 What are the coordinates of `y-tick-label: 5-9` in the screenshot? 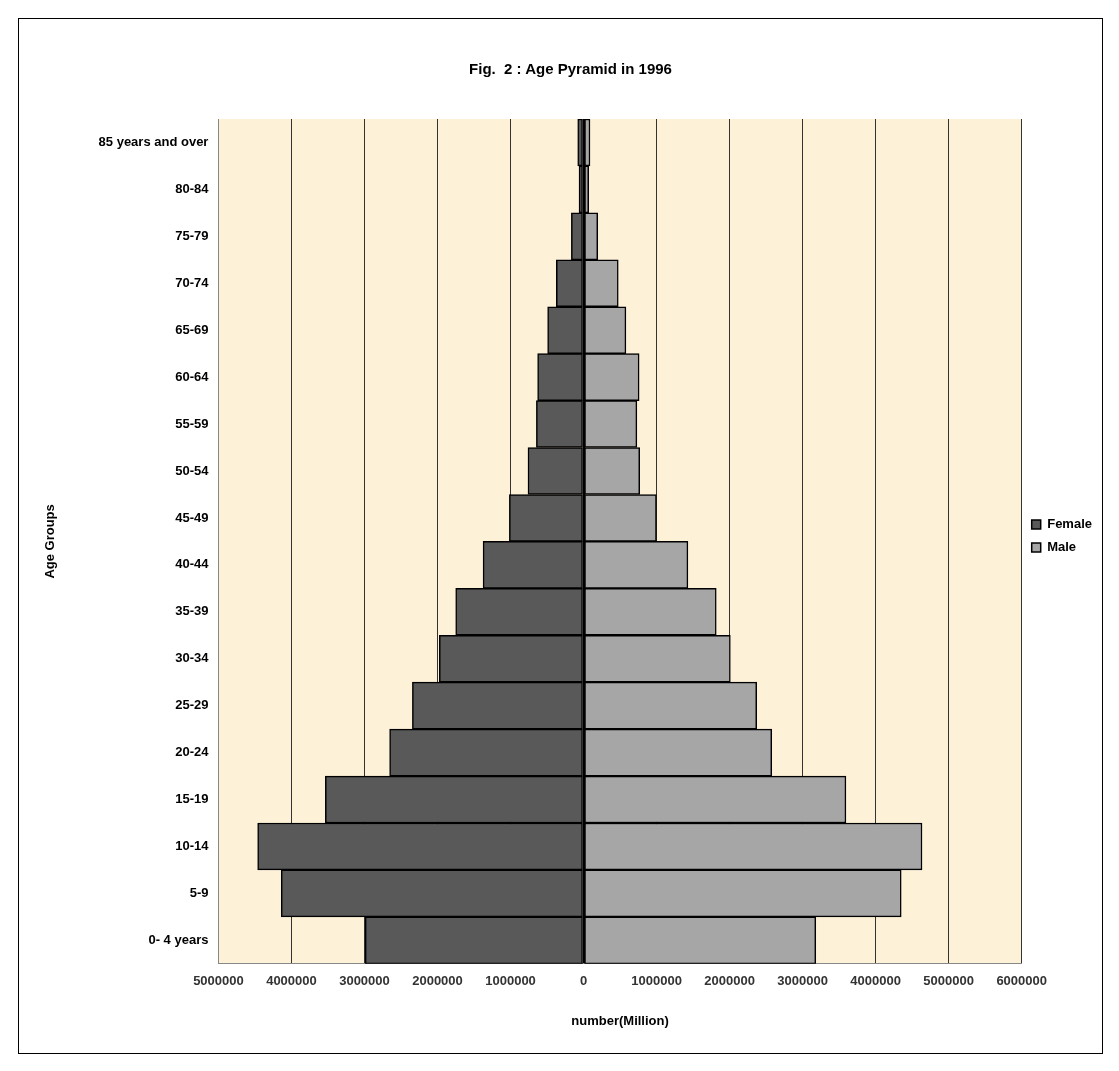 It's located at (199, 892).